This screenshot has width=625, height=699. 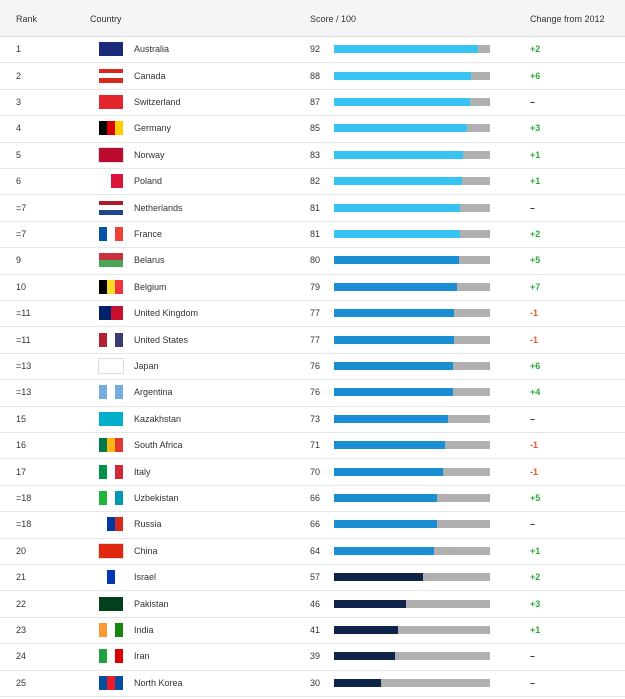 What do you see at coordinates (315, 471) in the screenshot?
I see `score: 70` at bounding box center [315, 471].